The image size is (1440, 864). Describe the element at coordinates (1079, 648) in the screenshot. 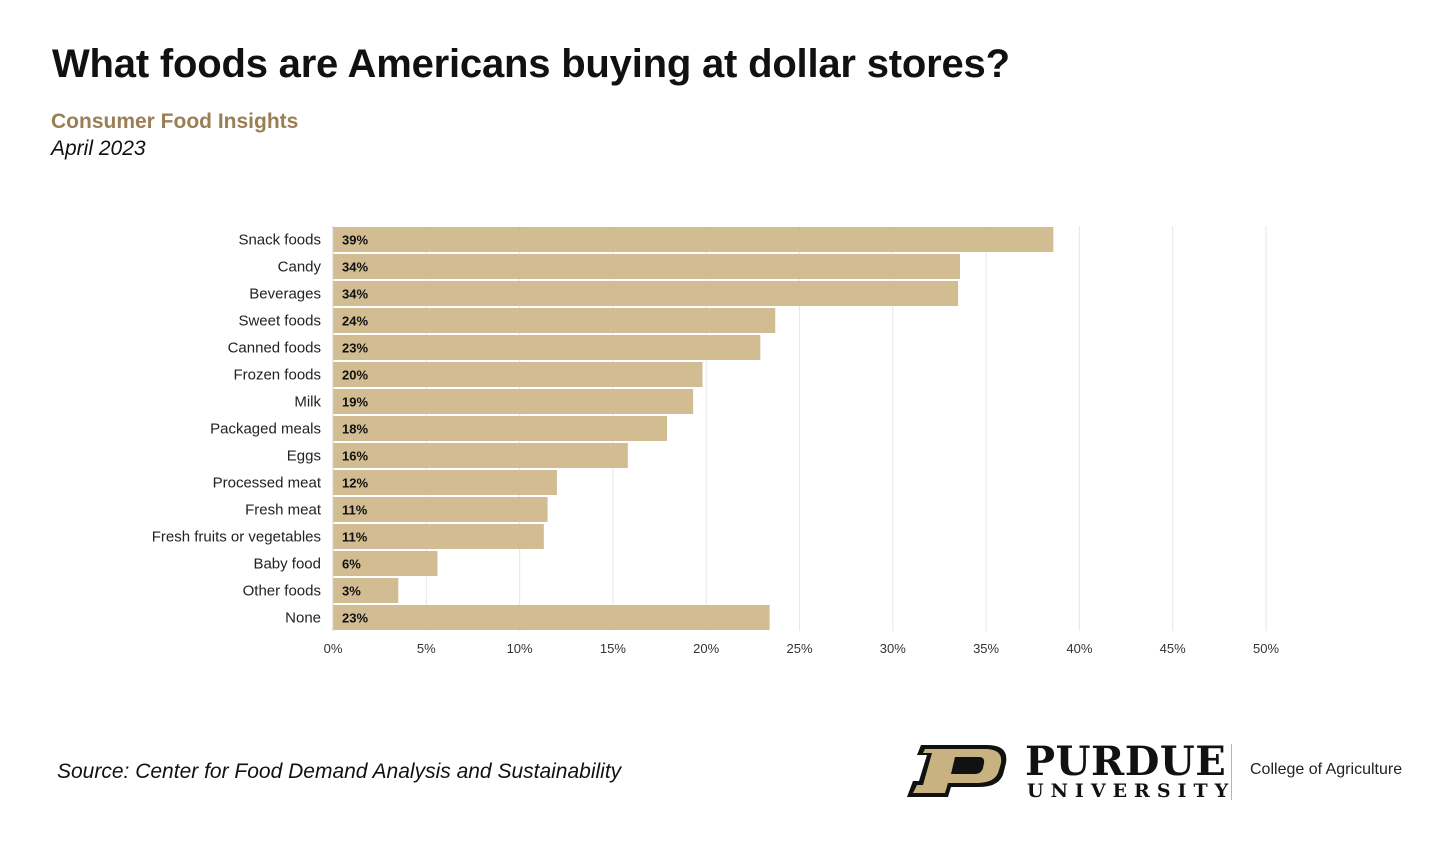

I see `x-tick-label: 40%` at that location.